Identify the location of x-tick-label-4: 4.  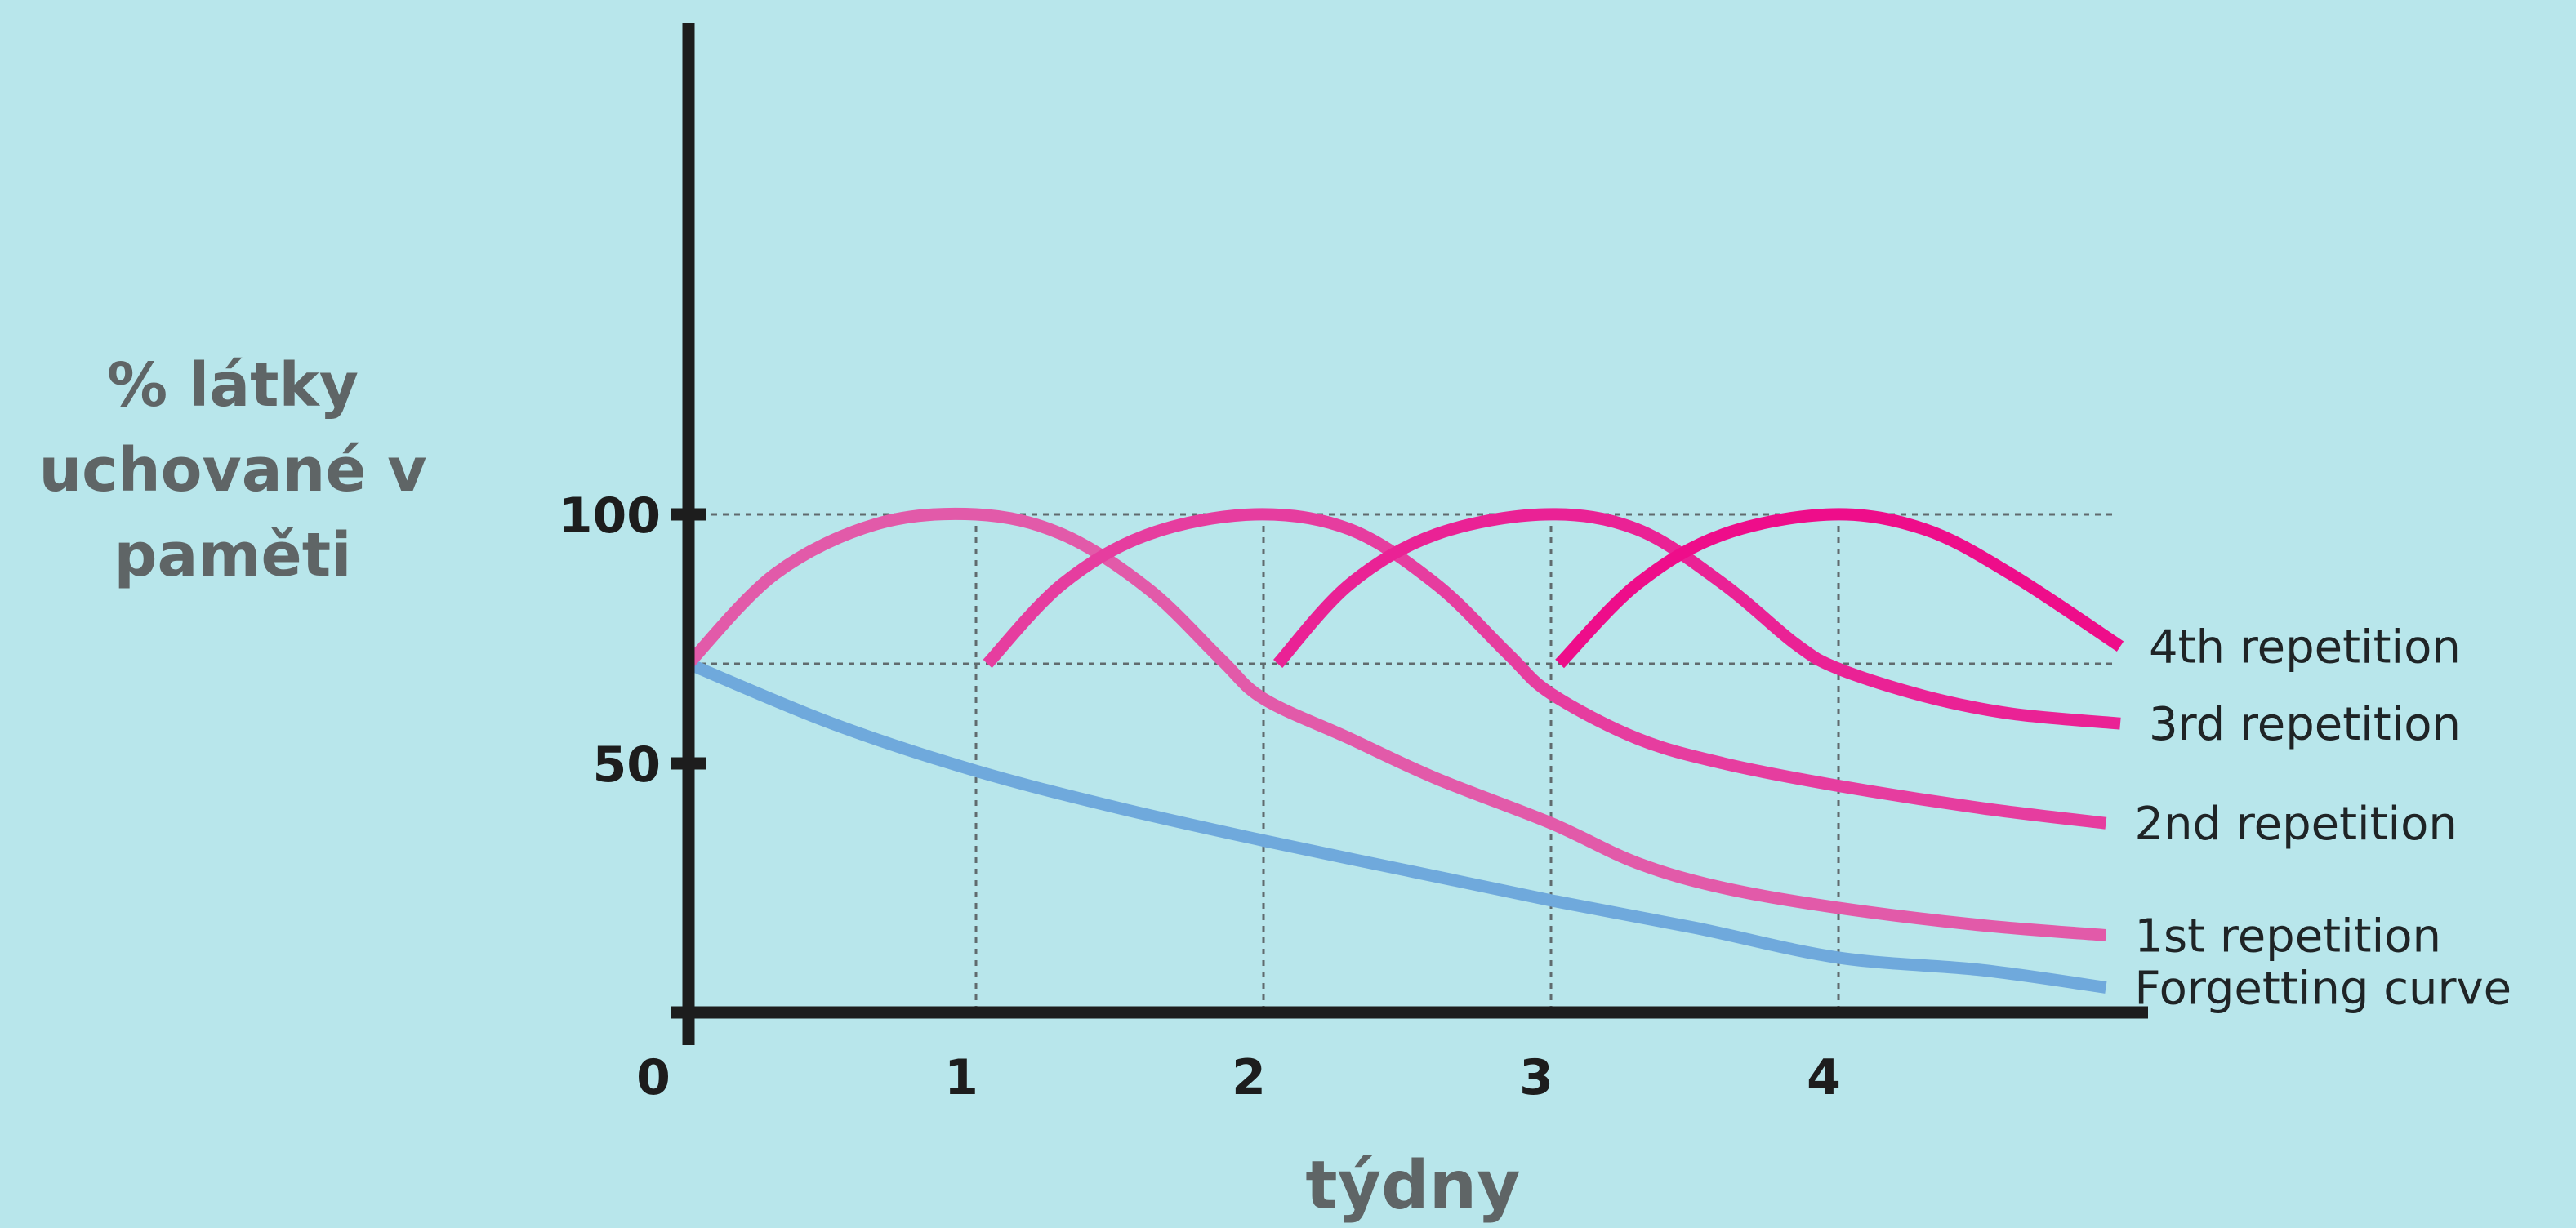
(1824, 1077).